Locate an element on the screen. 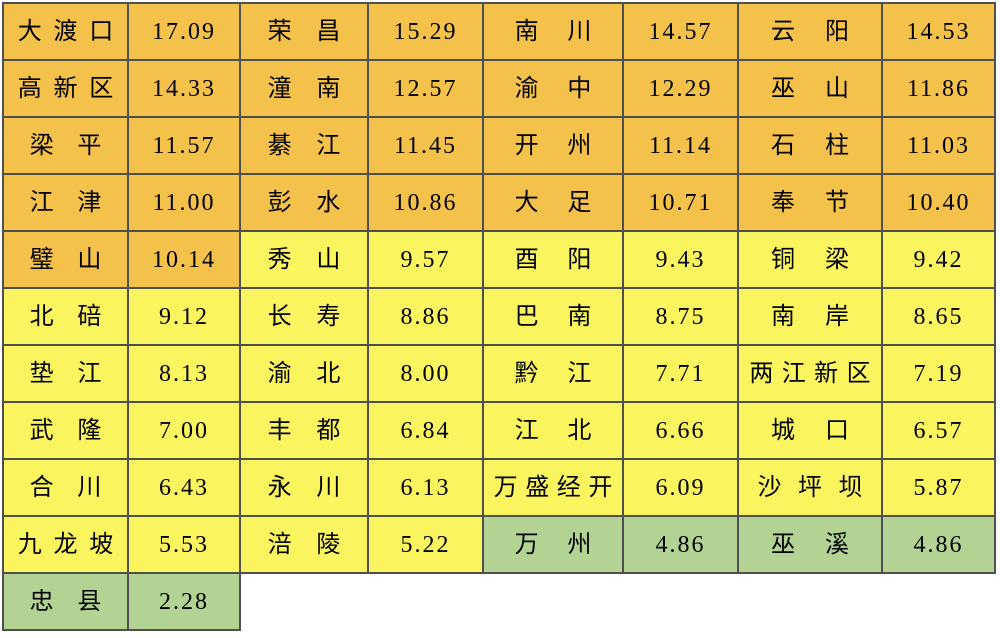  region-name-text: 綦江 is located at coordinates (304, 145).